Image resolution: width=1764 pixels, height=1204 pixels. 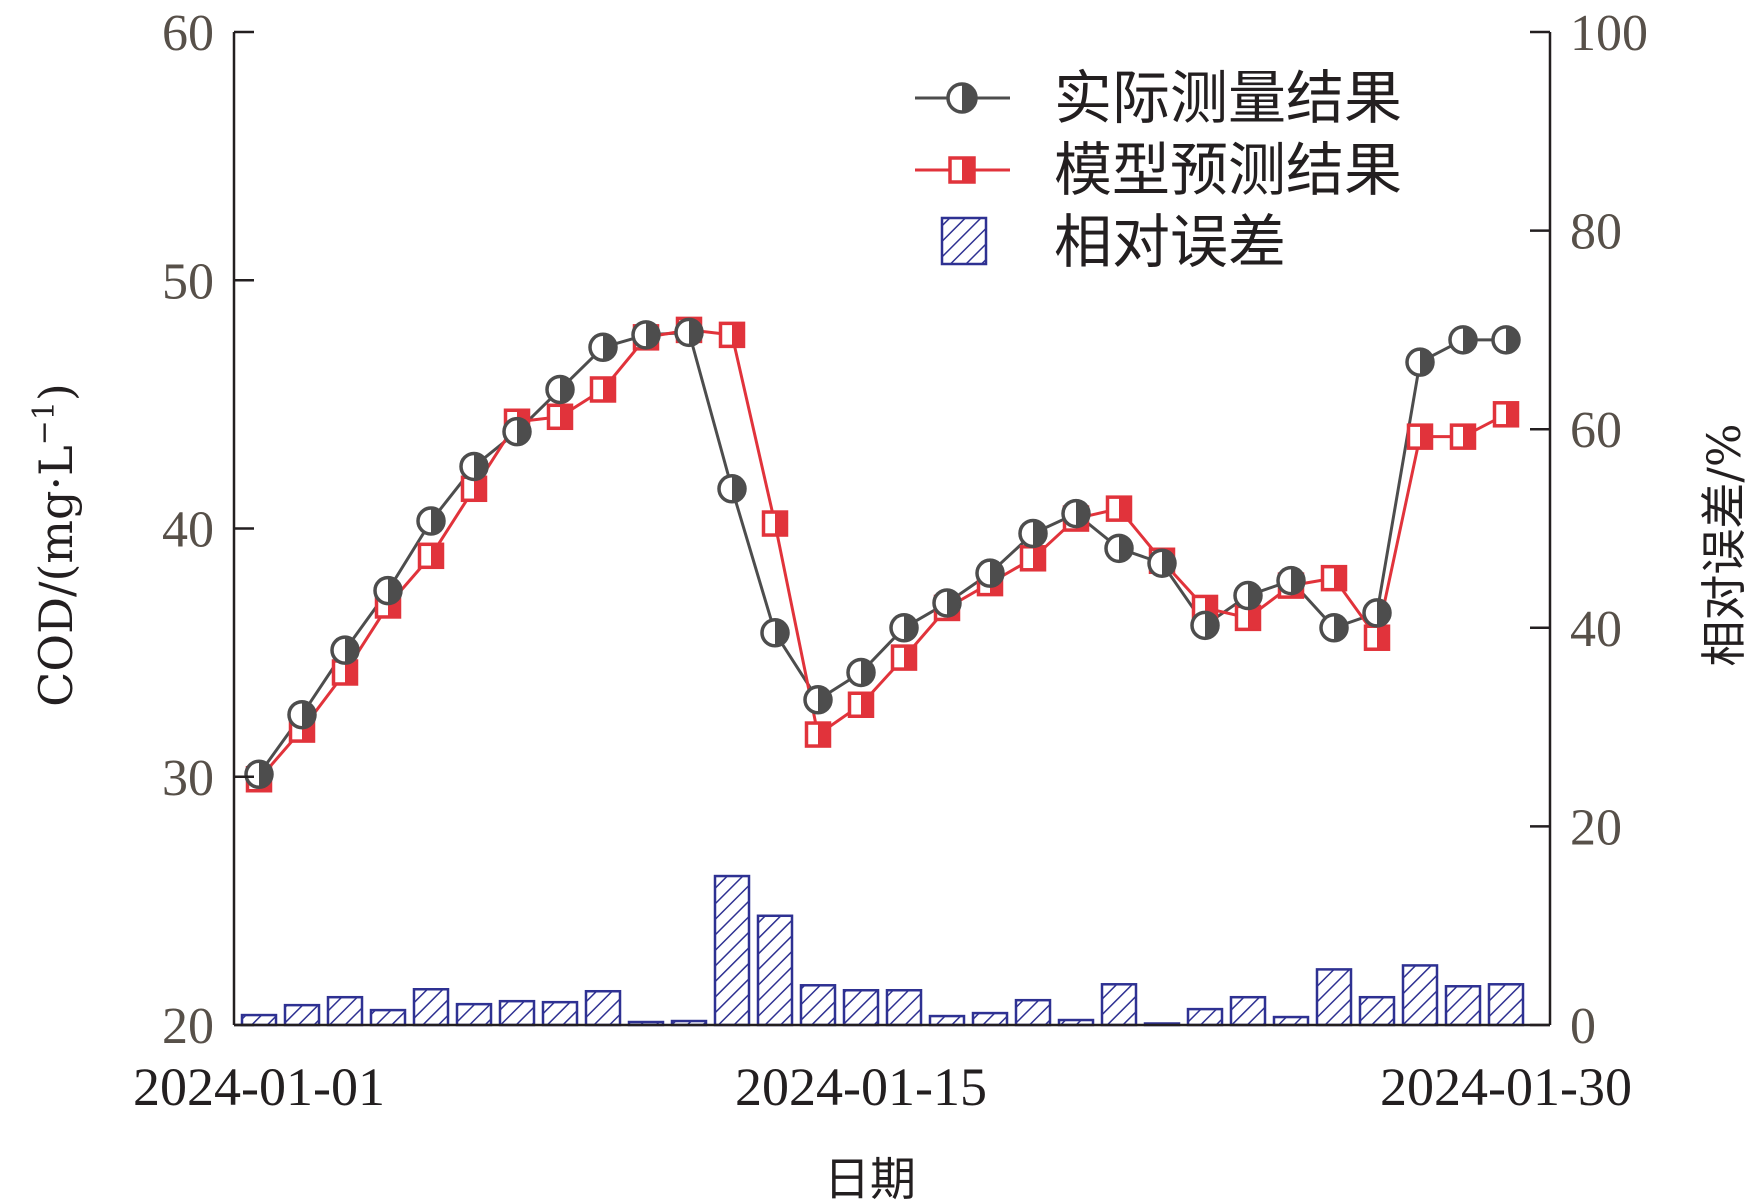 What do you see at coordinates (56, 392) in the screenshot?
I see `left-y-axis-title-close: )` at bounding box center [56, 392].